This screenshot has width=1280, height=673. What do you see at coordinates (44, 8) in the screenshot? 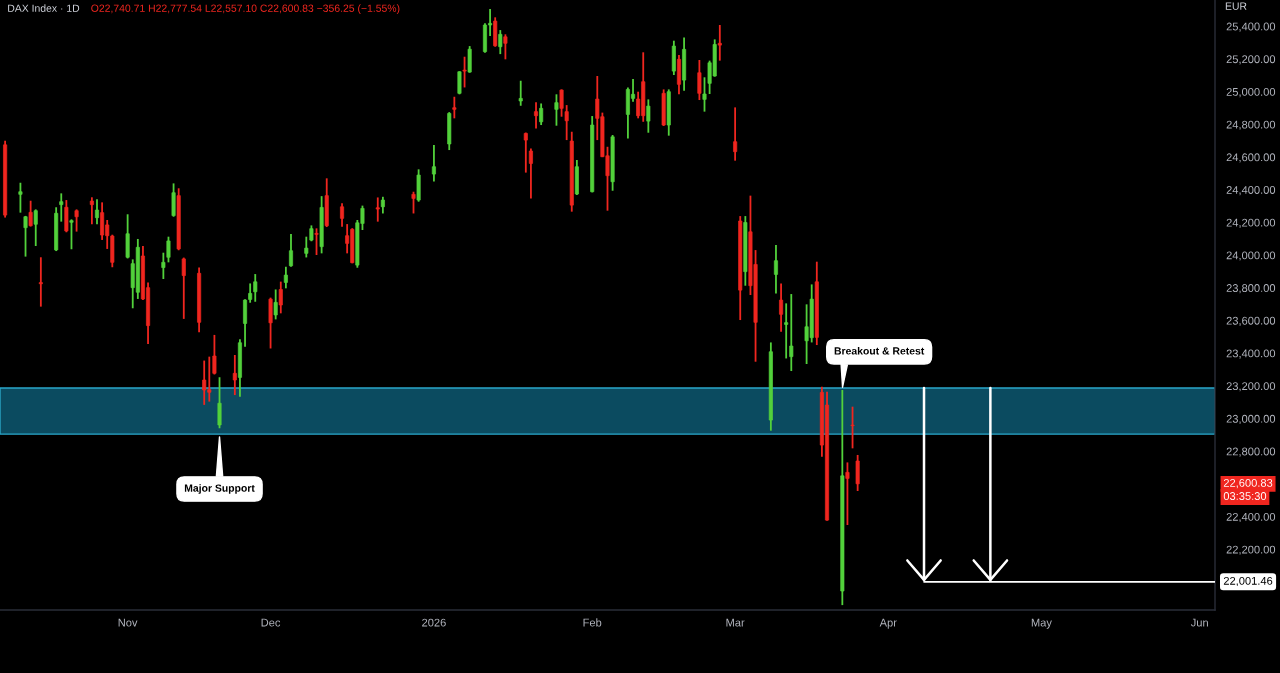
I see `chart-title: DAX Index · 1D` at bounding box center [44, 8].